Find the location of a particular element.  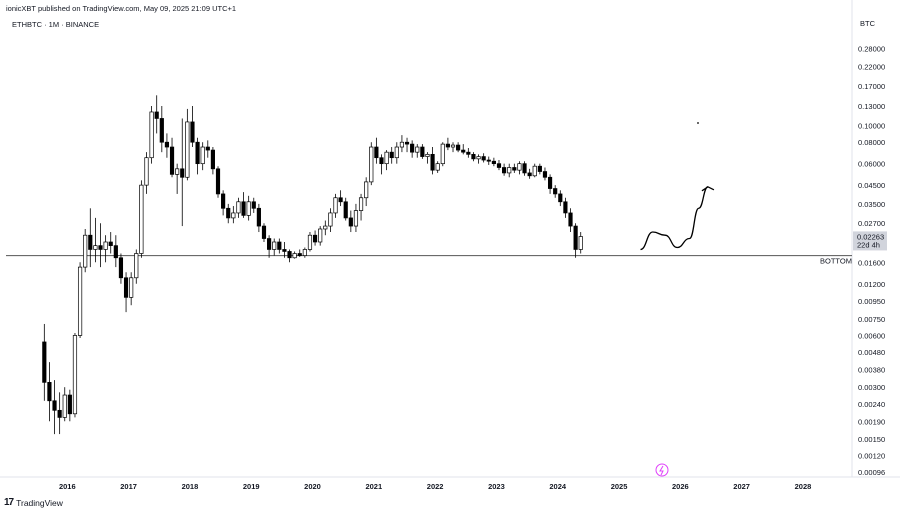

lightning-indicator-icon is located at coordinates (662, 470).